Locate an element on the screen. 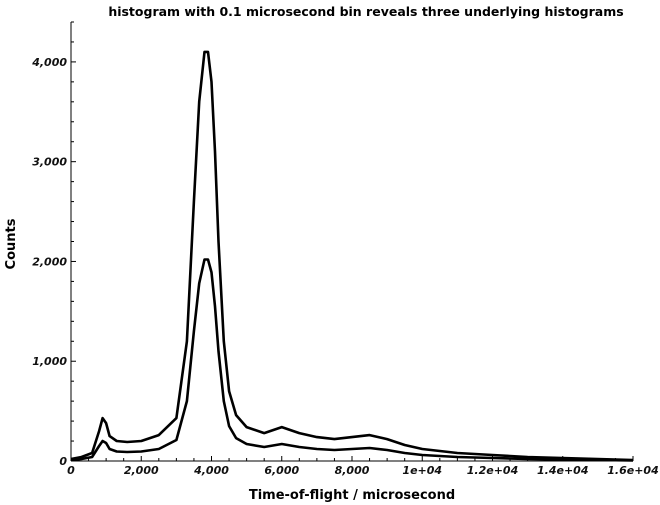 Image resolution: width=660 pixels, height=505 pixels. x-tick-label: 1e+04 is located at coordinates (422, 470).